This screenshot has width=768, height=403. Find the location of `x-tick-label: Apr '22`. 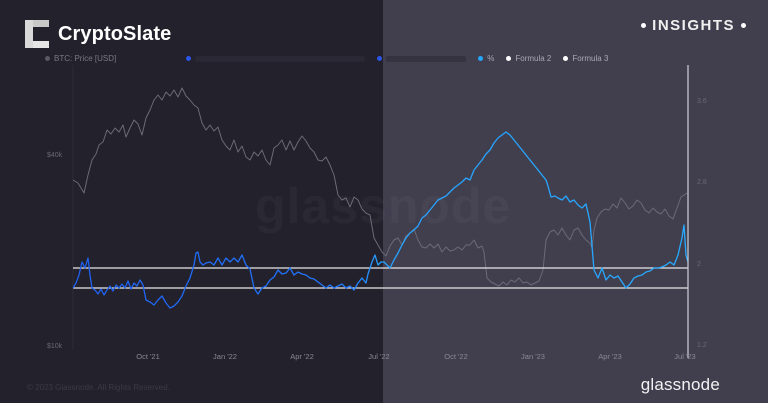

x-tick-label: Apr '22 is located at coordinates (302, 356).